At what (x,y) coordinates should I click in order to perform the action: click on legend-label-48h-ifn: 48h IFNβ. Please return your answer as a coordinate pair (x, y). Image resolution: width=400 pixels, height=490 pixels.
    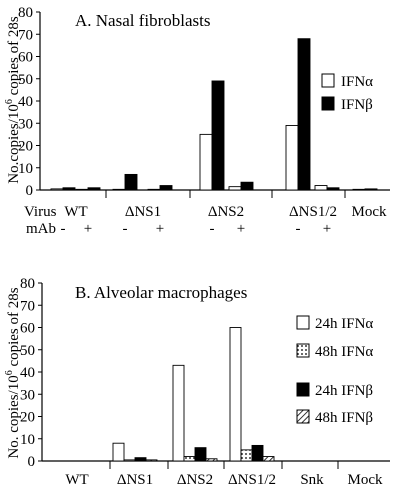
    Looking at the image, I should click on (344, 418).